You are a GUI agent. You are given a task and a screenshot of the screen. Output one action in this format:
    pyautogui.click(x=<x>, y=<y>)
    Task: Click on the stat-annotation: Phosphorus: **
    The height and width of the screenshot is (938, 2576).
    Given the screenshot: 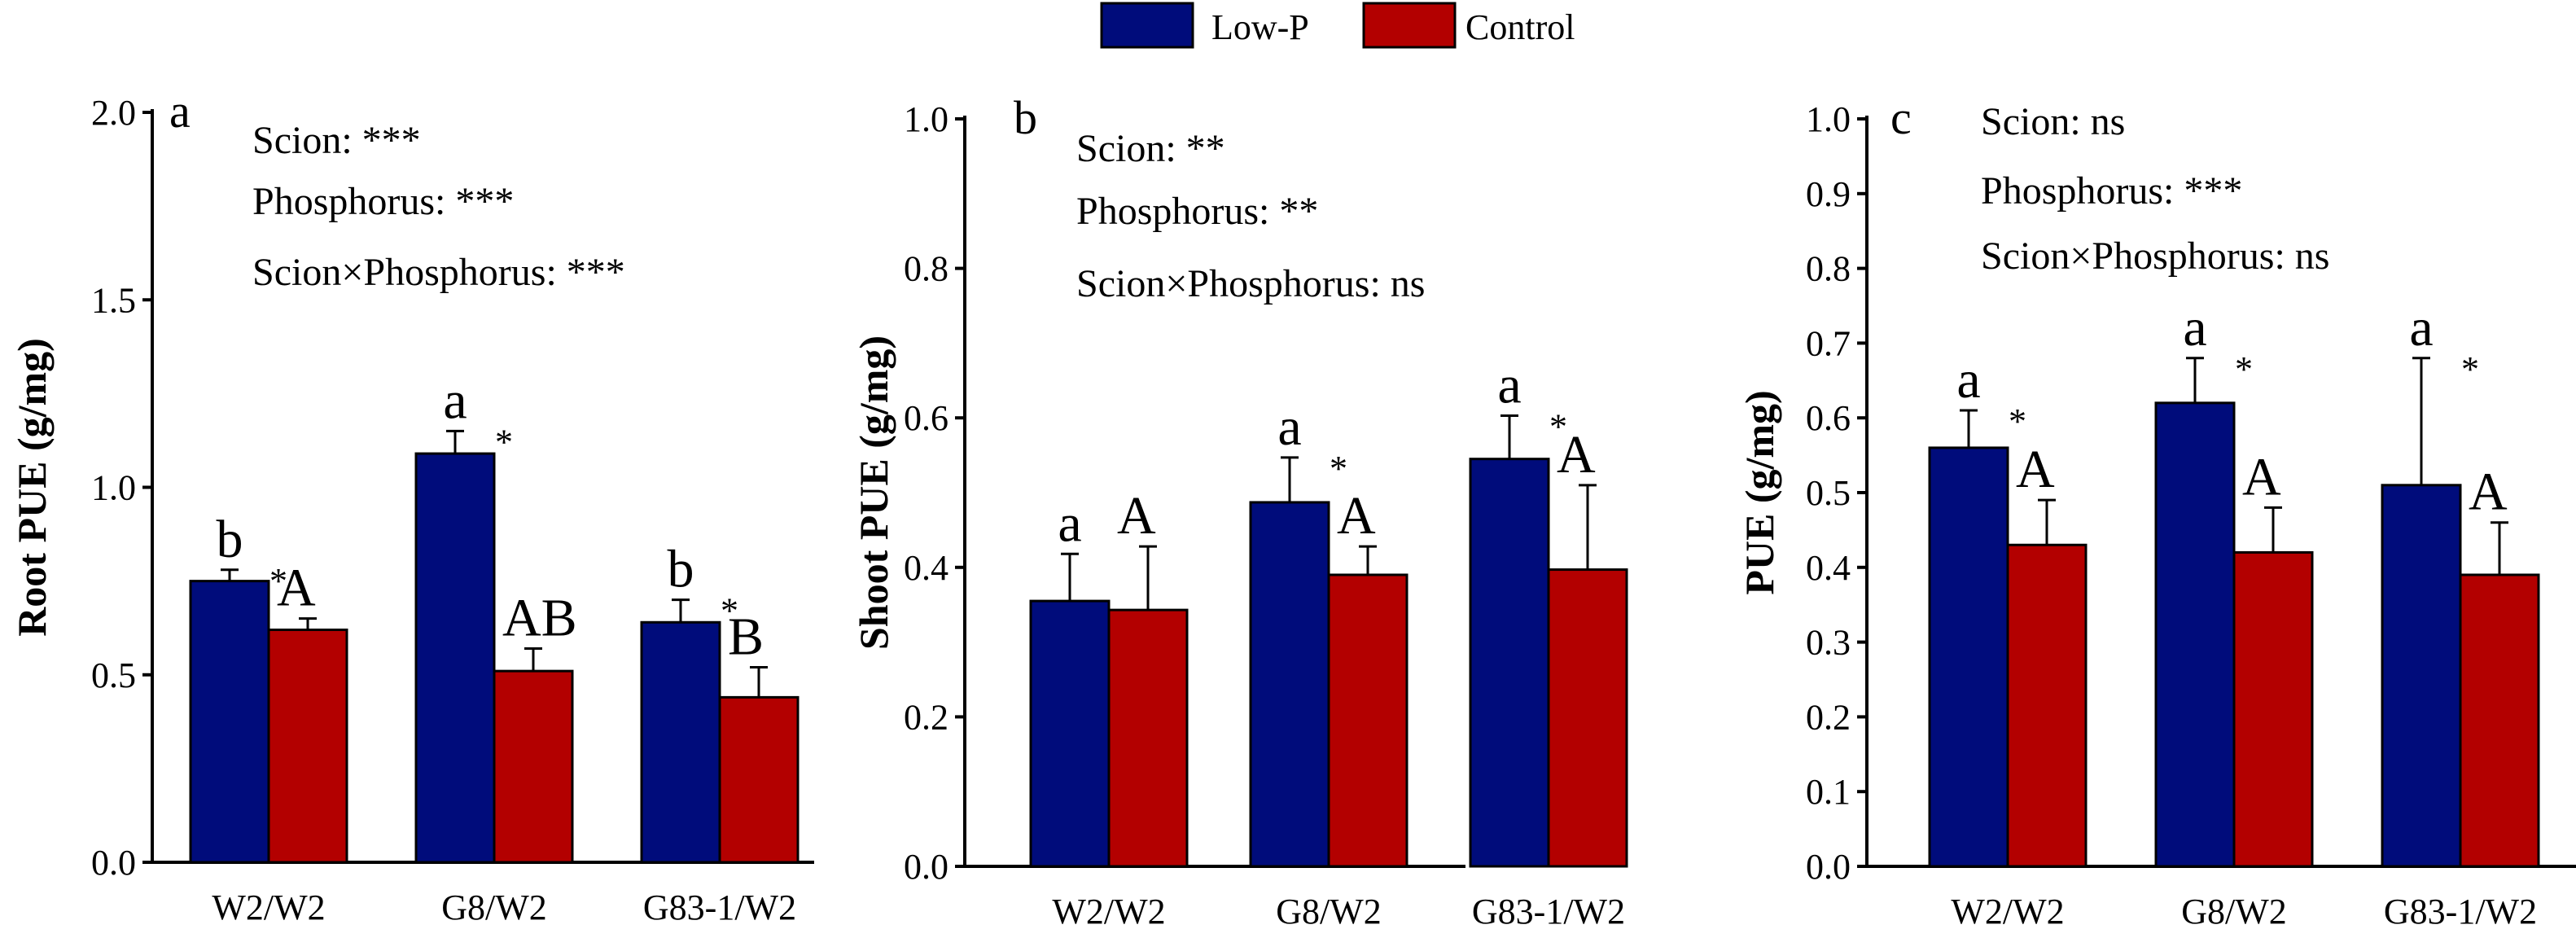 What is the action you would take?
    pyautogui.click(x=1197, y=212)
    